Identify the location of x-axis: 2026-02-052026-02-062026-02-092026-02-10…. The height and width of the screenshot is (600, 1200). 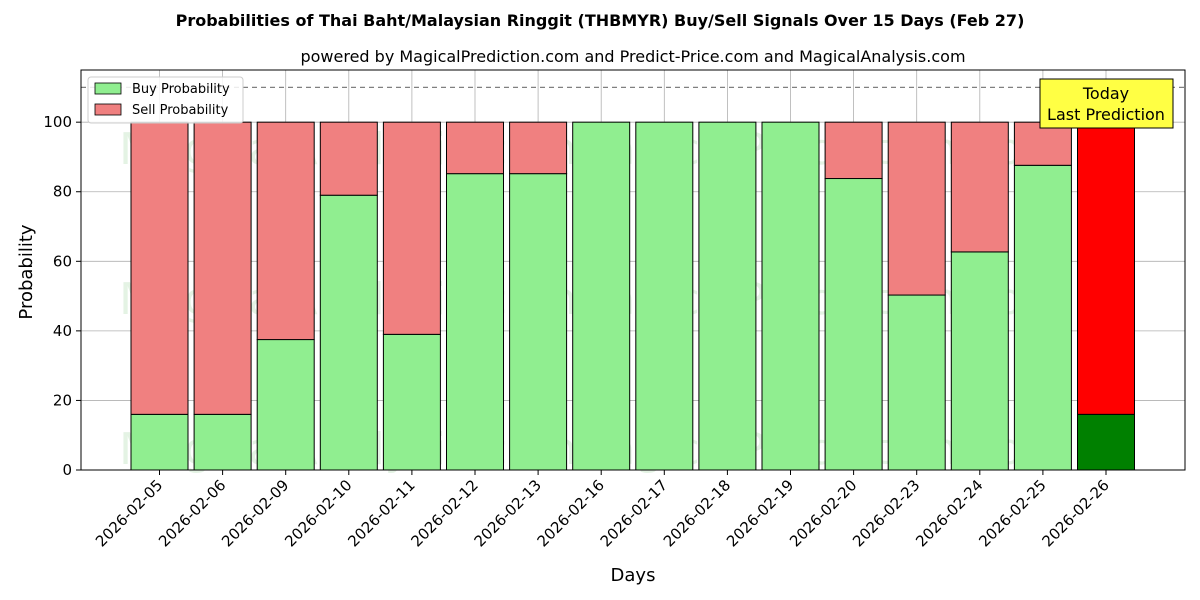
(602, 510).